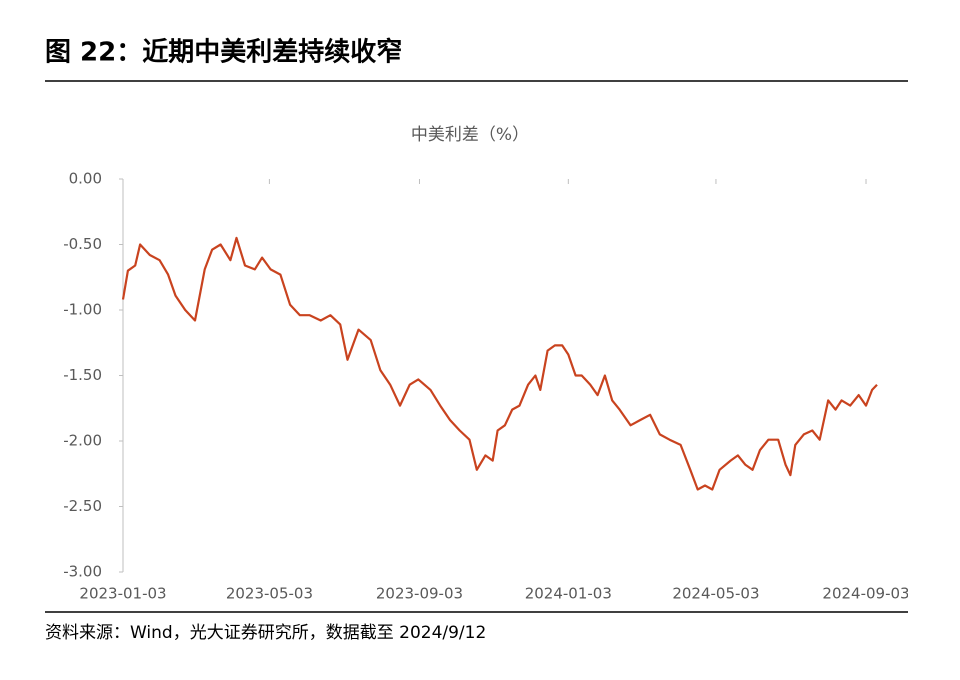 The height and width of the screenshot is (680, 960). I want to click on y-tick-label: -3.00, so click(82, 572).